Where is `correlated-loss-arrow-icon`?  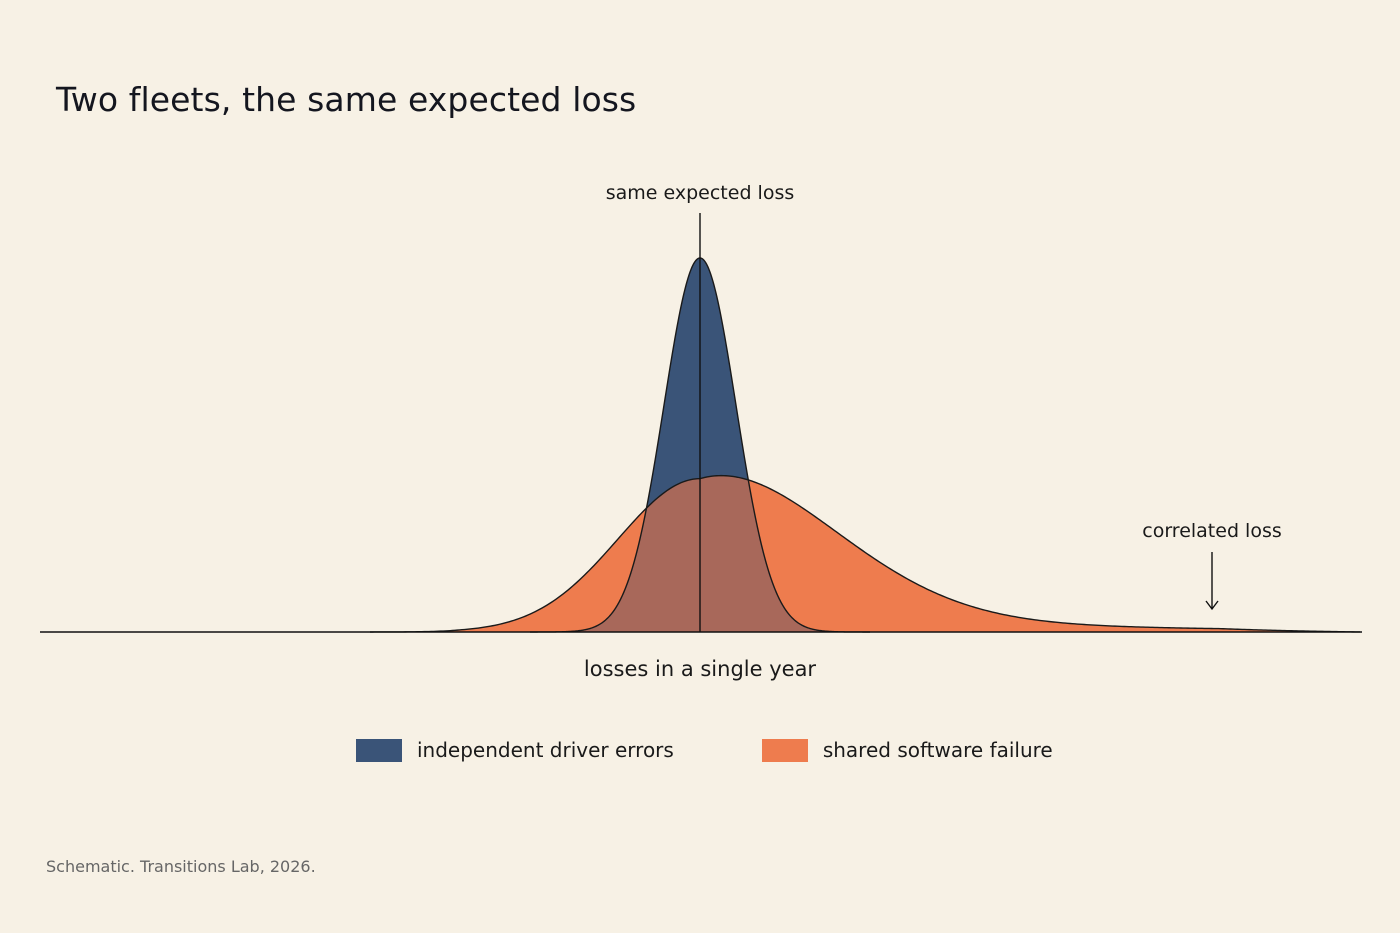
correlated-loss-arrow-icon is located at coordinates (1212, 605).